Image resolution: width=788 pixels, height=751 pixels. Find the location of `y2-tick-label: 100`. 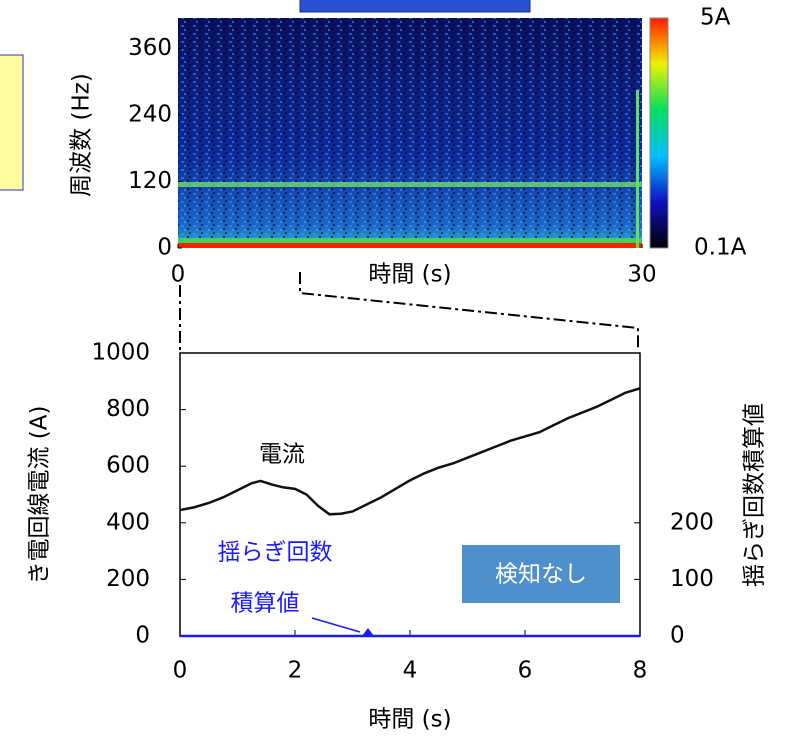

y2-tick-label: 100 is located at coordinates (692, 579).